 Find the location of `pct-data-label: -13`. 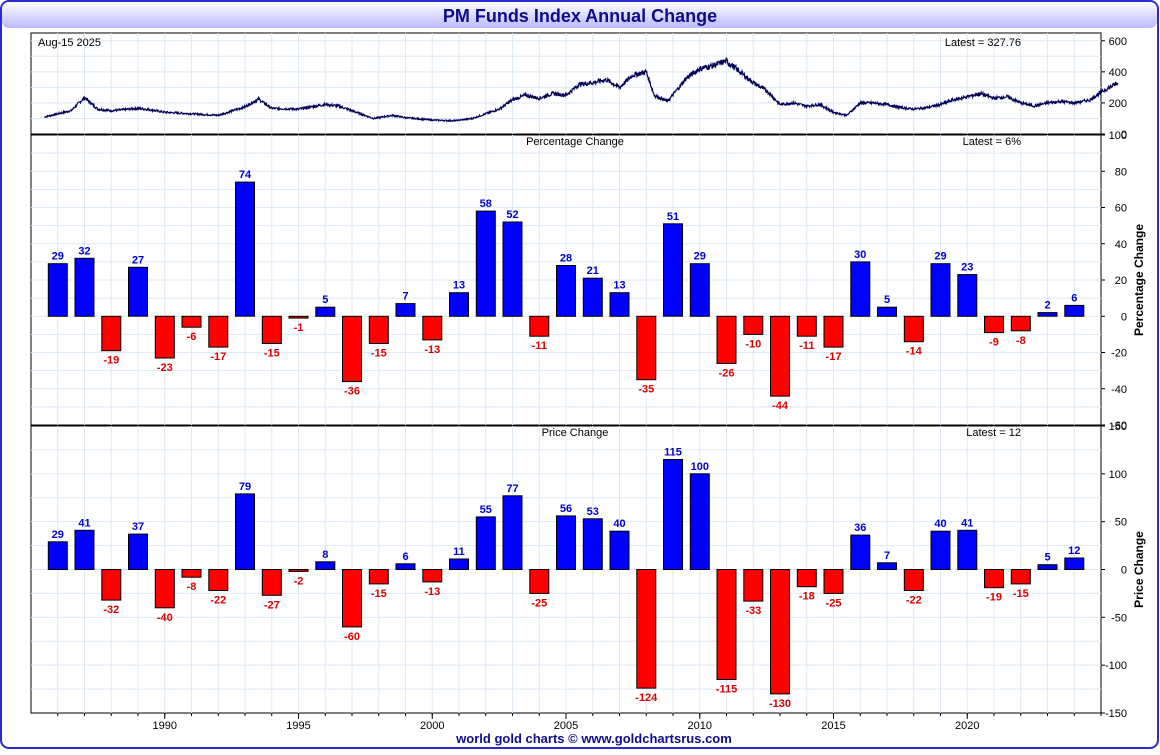

pct-data-label: -13 is located at coordinates (432, 350).